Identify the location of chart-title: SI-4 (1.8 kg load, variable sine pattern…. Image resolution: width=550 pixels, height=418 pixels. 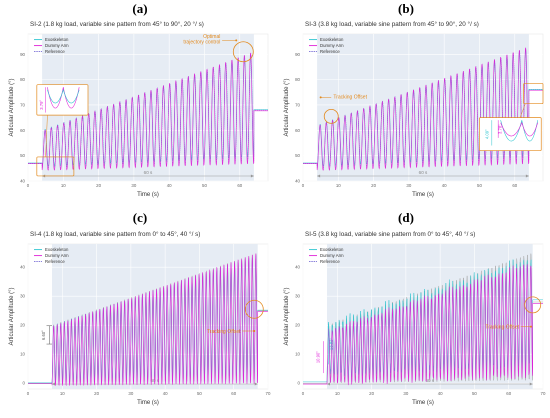
(115, 234).